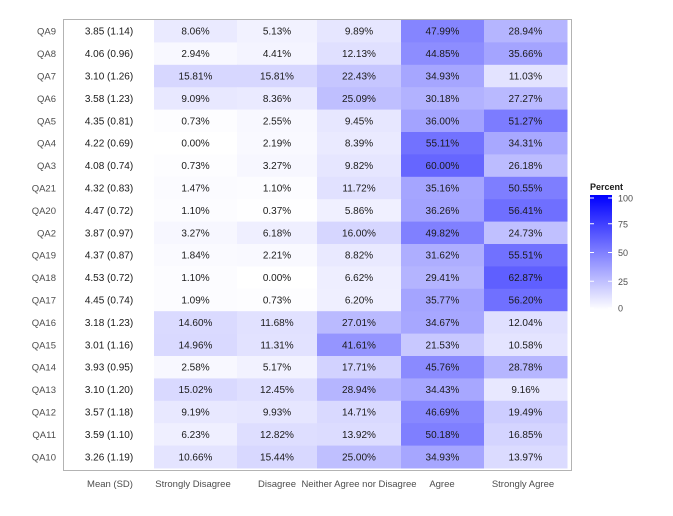 The image size is (673, 516). I want to click on cell-label: 49.82%, so click(443, 233).